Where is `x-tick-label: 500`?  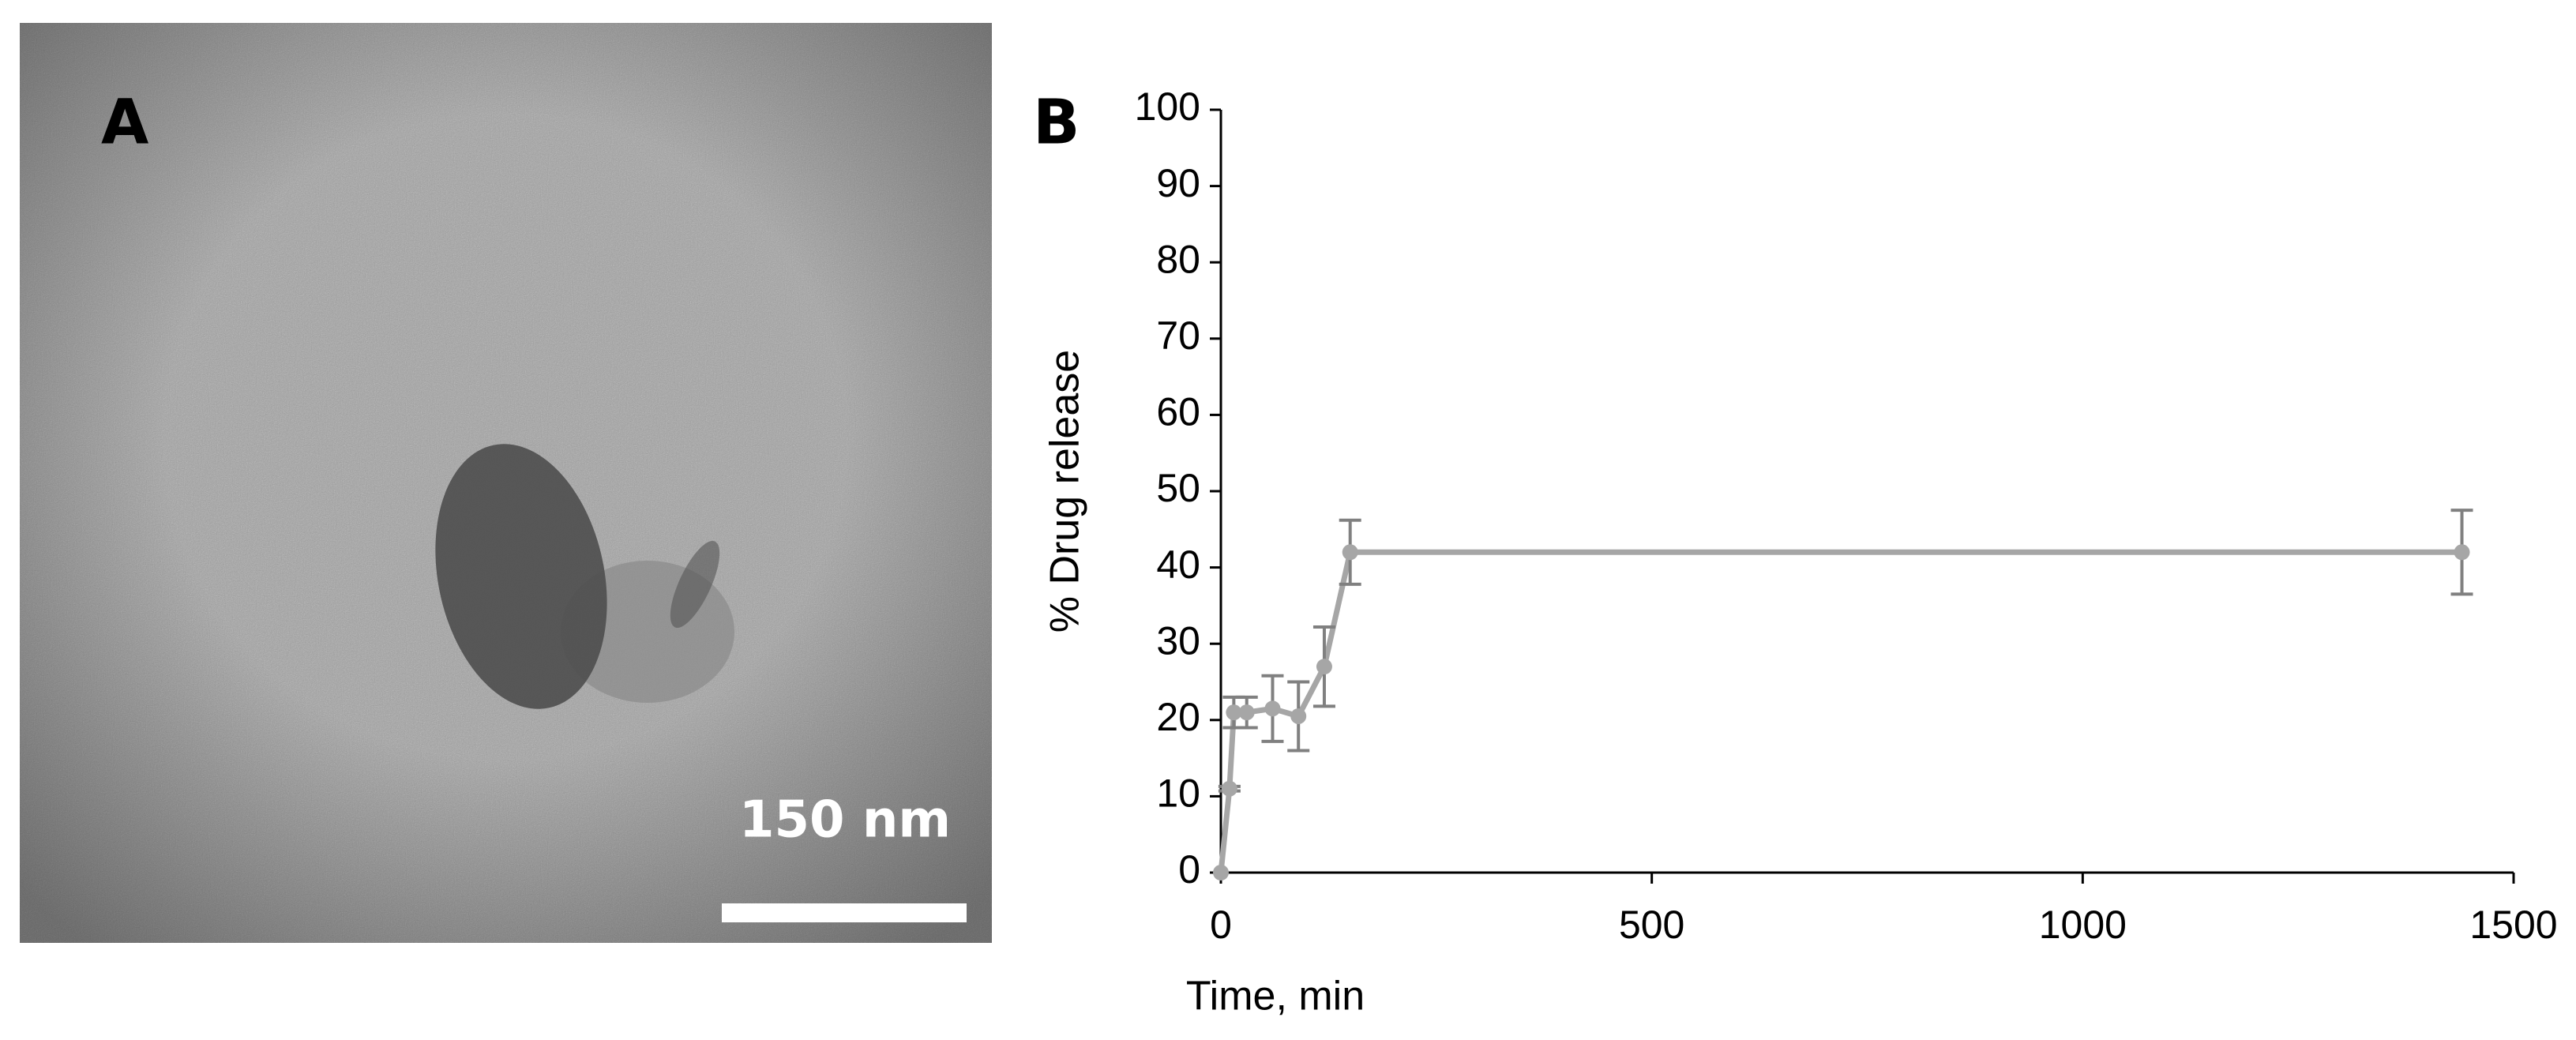 x-tick-label: 500 is located at coordinates (1651, 925).